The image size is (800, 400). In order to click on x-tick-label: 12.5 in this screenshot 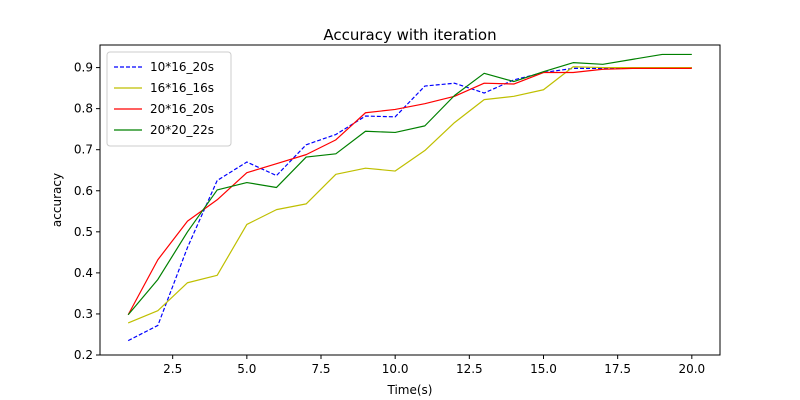, I will do `click(469, 369)`.